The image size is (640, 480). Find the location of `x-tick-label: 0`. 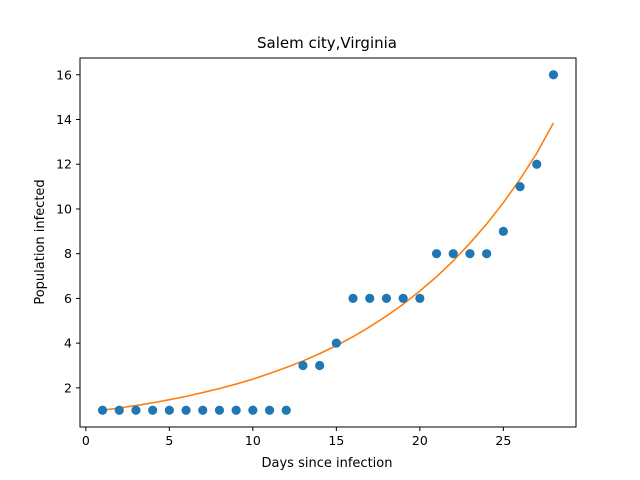

x-tick-label: 0 is located at coordinates (86, 440).